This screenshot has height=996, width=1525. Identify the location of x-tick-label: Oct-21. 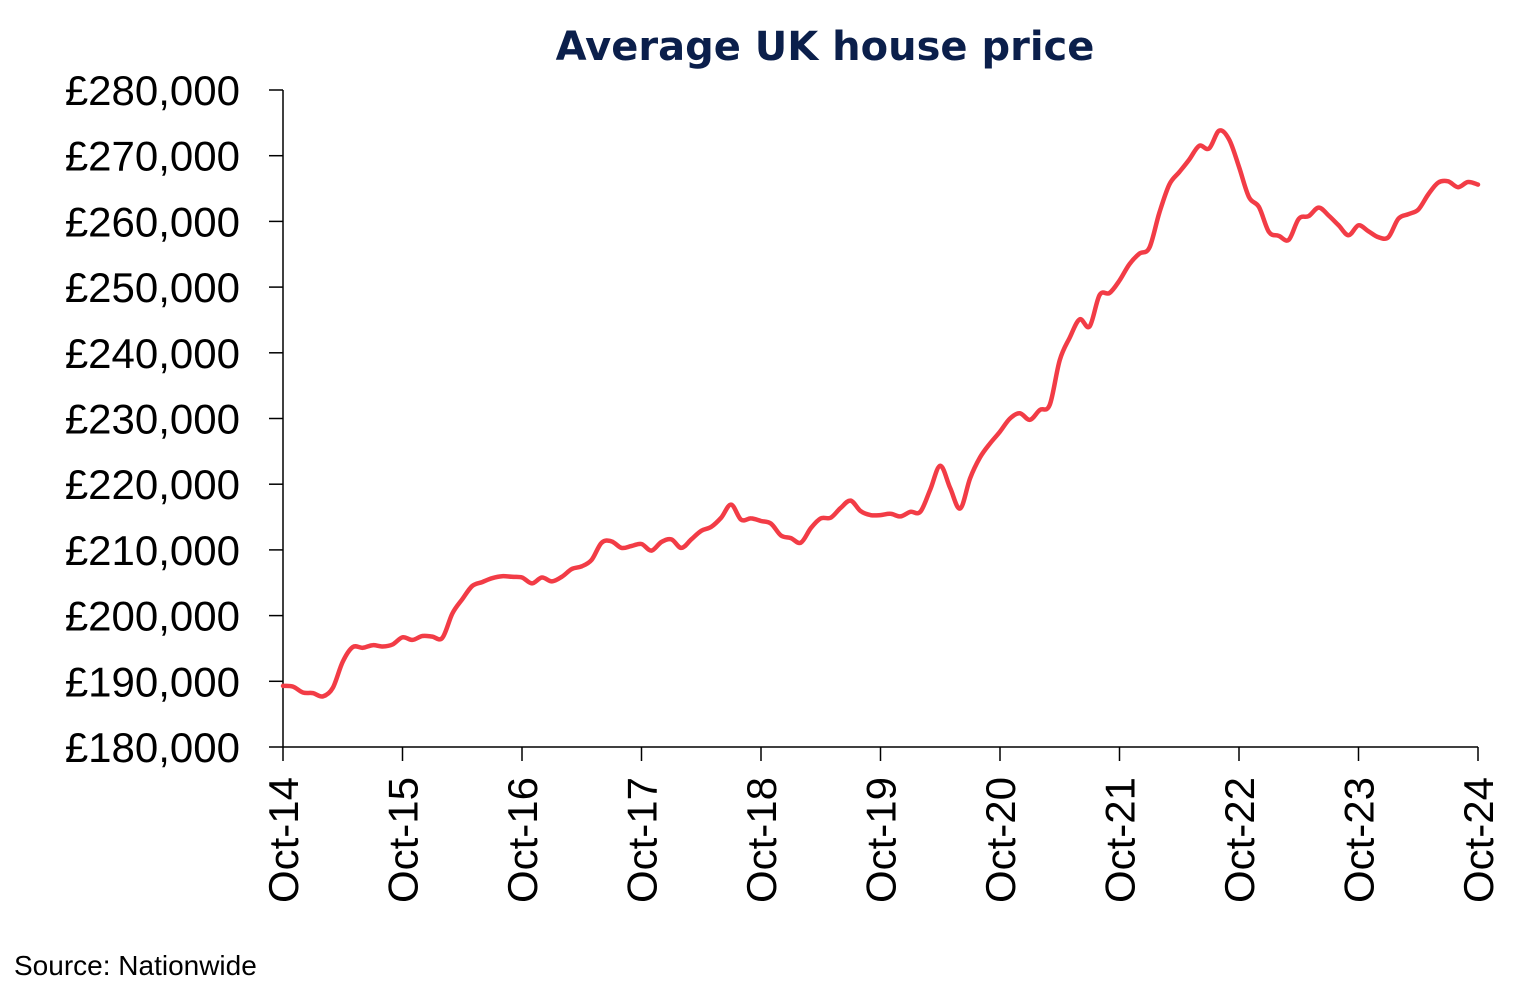
(1120, 840).